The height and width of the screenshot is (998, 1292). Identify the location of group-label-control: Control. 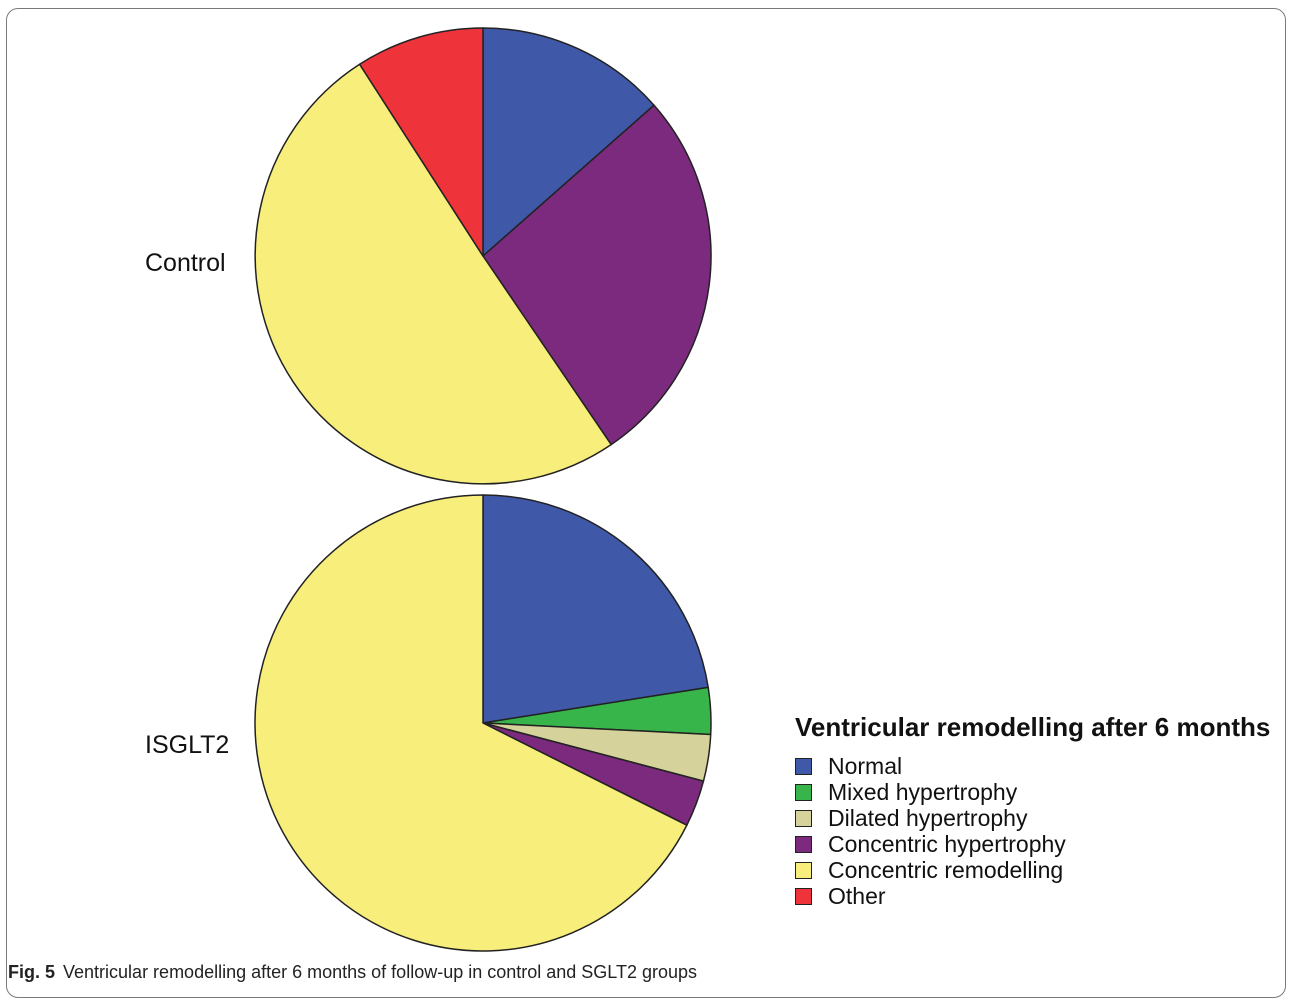
(185, 263).